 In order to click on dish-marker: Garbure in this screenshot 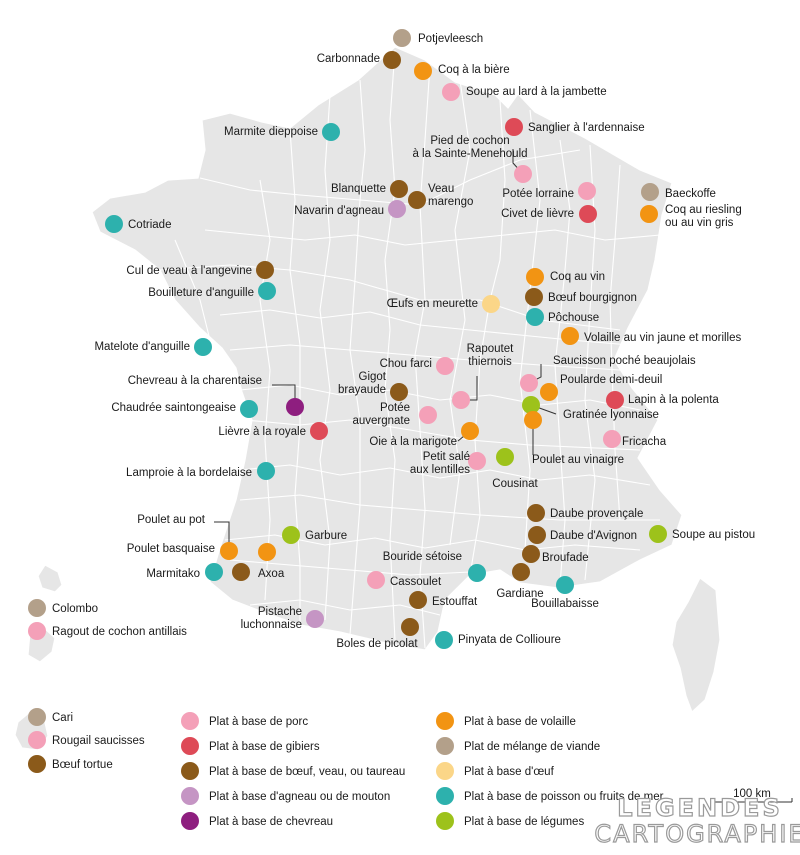, I will do `click(314, 535)`.